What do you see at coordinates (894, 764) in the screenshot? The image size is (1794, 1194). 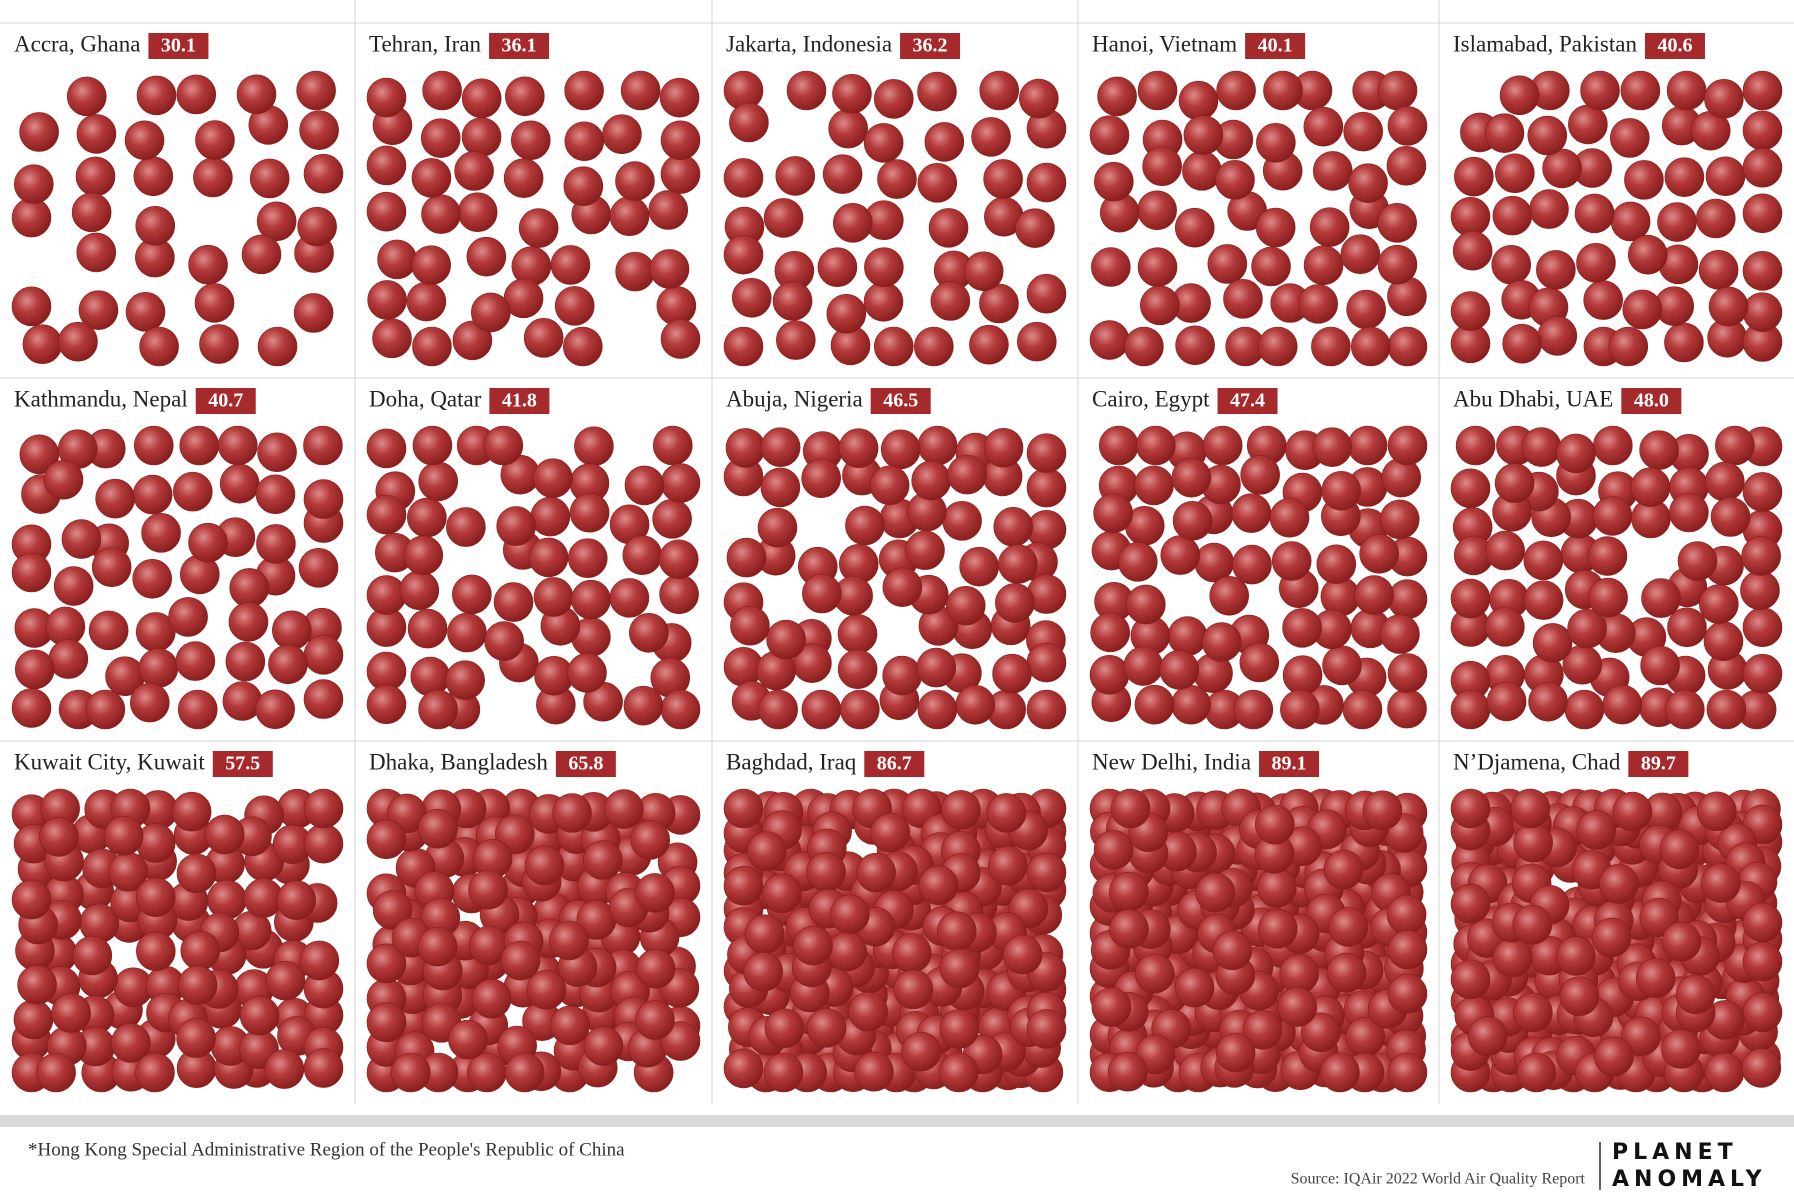 I see `value-label: 86.7` at bounding box center [894, 764].